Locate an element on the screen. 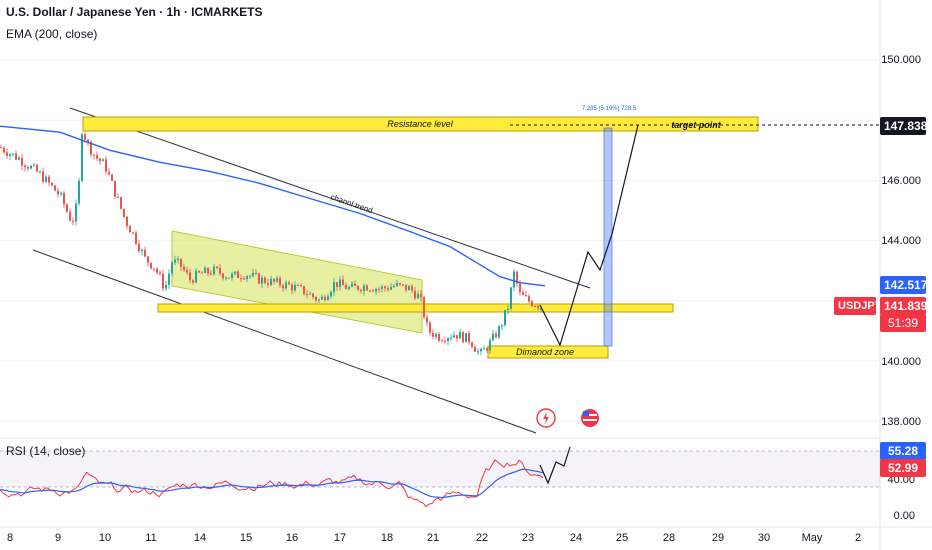 The image size is (932, 550). resistance-label: Resistance level is located at coordinates (420, 124).